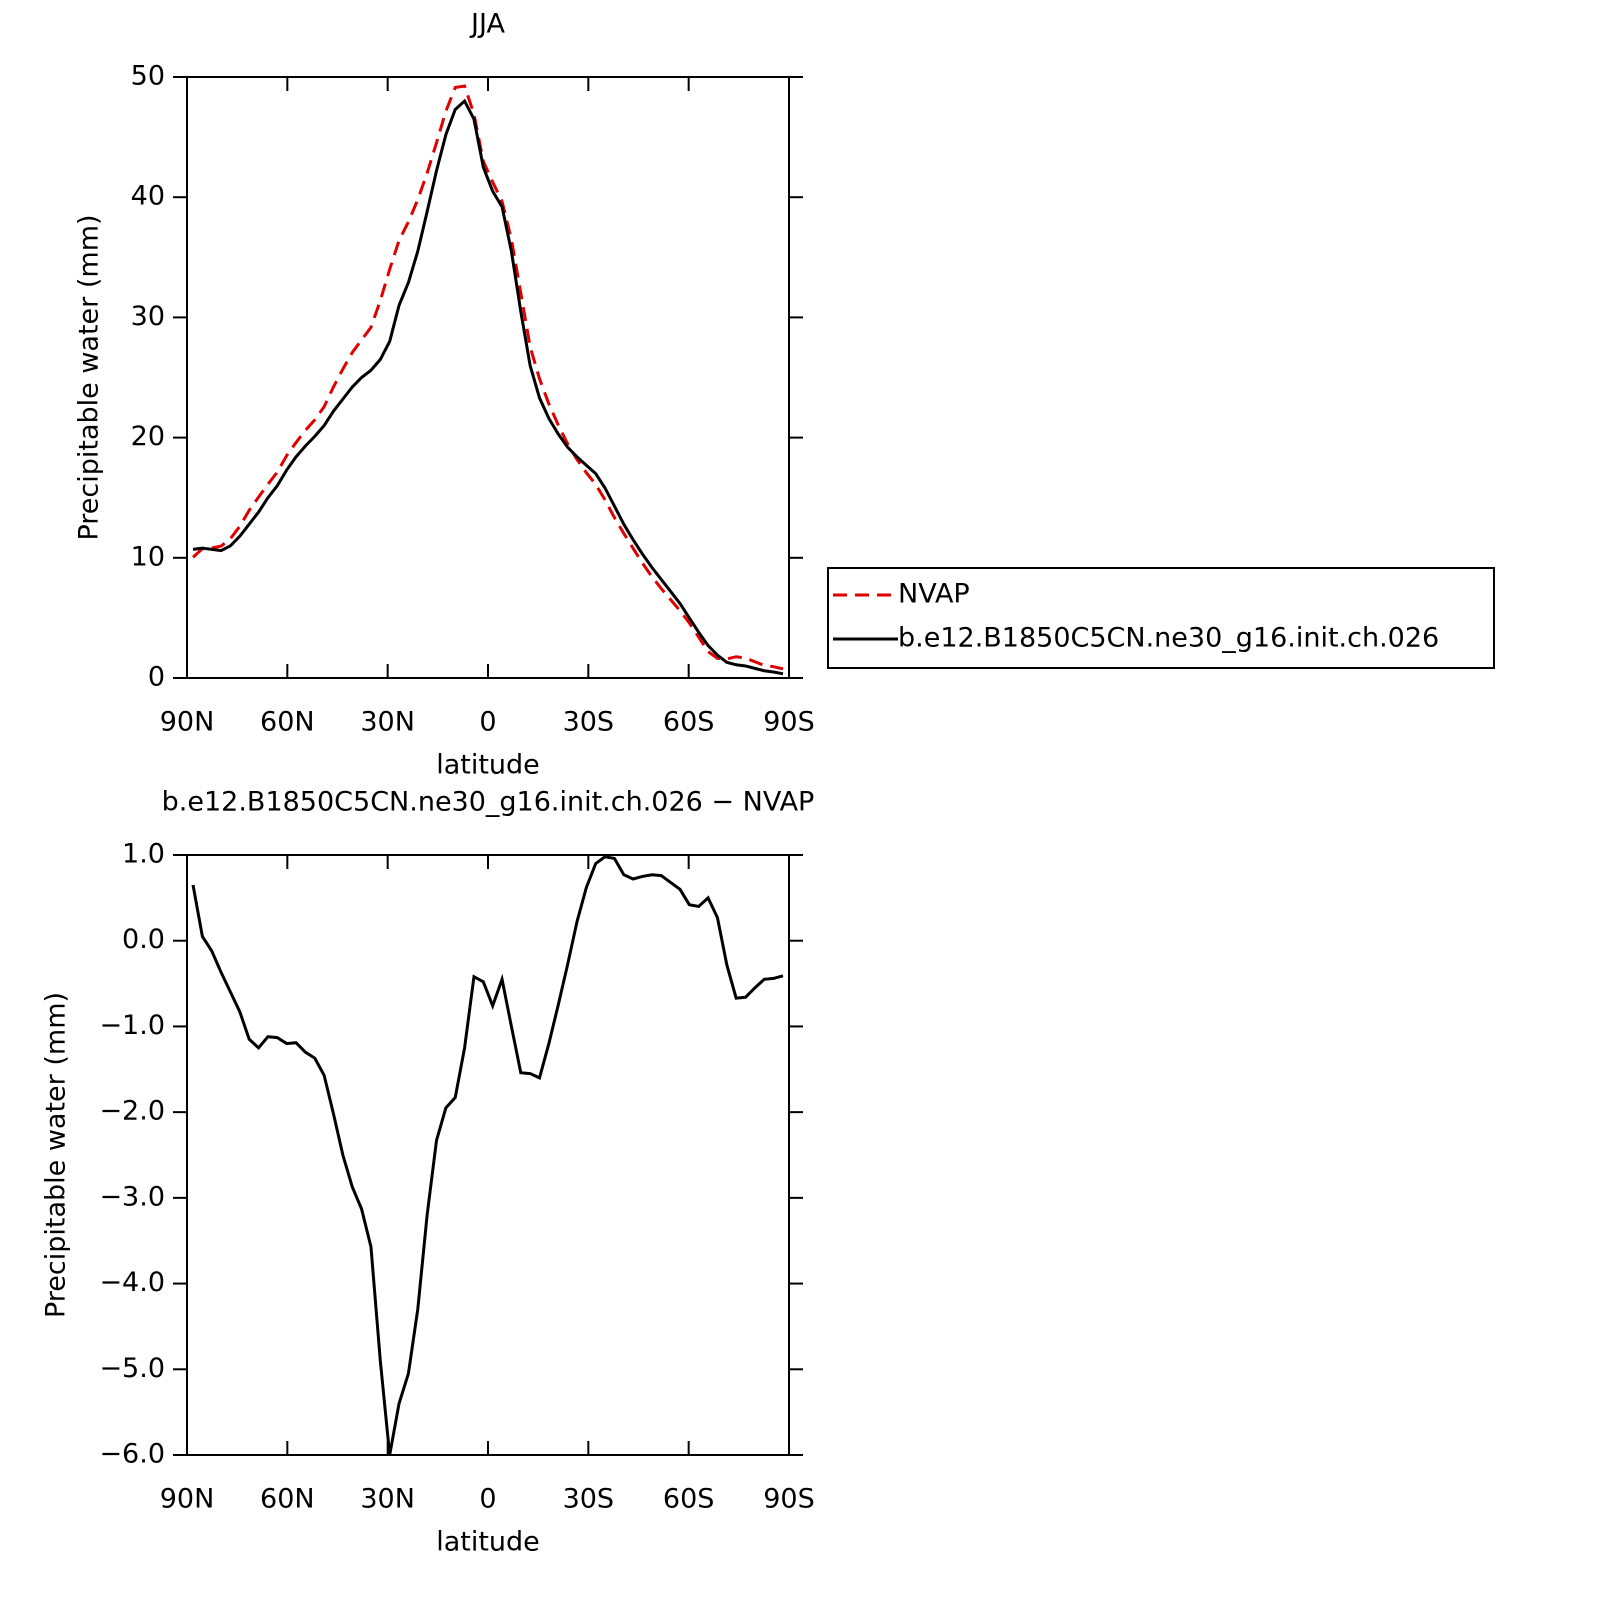 The height and width of the screenshot is (1613, 1617). What do you see at coordinates (132, 1282) in the screenshot?
I see `y-tick-label: −4.0` at bounding box center [132, 1282].